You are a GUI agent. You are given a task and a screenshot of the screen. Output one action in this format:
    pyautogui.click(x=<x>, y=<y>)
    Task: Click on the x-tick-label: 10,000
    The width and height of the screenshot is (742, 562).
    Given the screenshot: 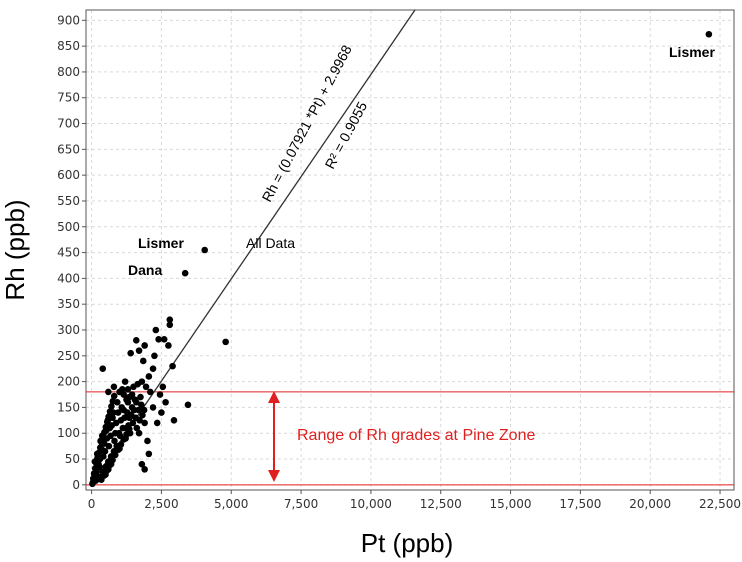 What is the action you would take?
    pyautogui.click(x=371, y=504)
    